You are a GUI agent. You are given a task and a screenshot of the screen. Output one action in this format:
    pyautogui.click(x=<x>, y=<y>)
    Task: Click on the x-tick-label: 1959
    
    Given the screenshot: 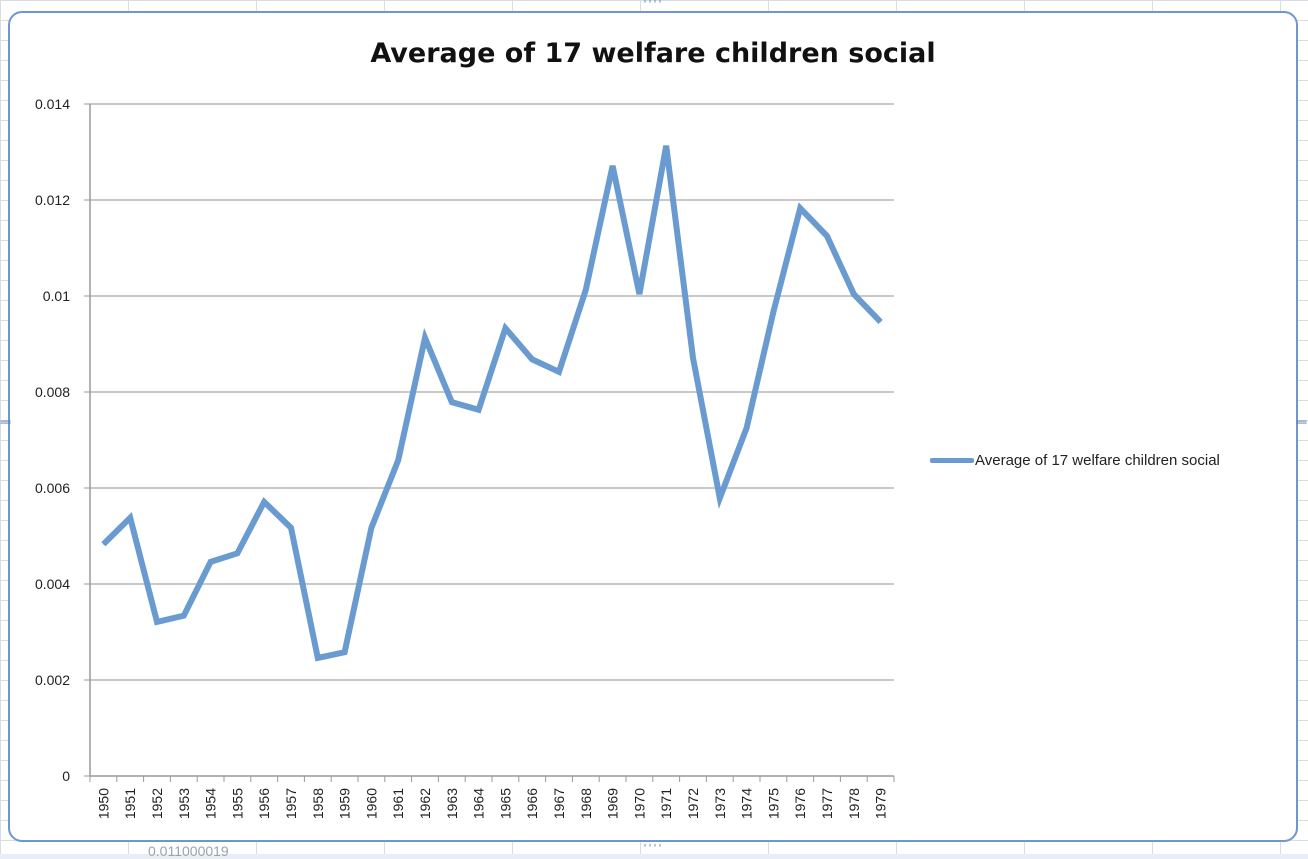 What is the action you would take?
    pyautogui.click(x=345, y=803)
    